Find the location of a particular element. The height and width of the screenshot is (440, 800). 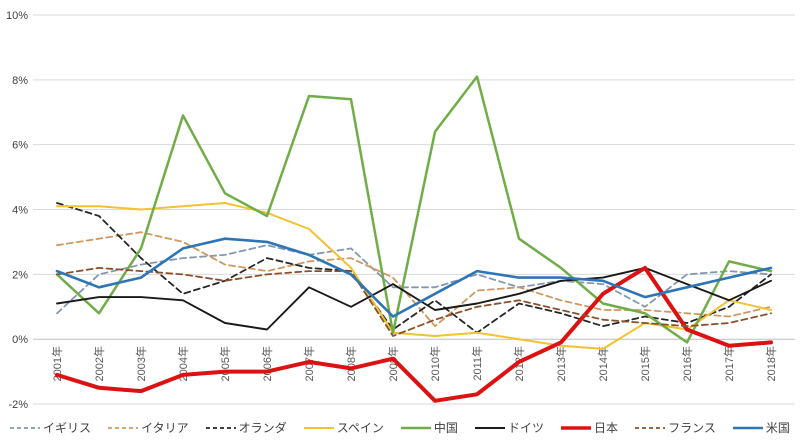

legend-item-japan: 日本 is located at coordinates (589, 428).